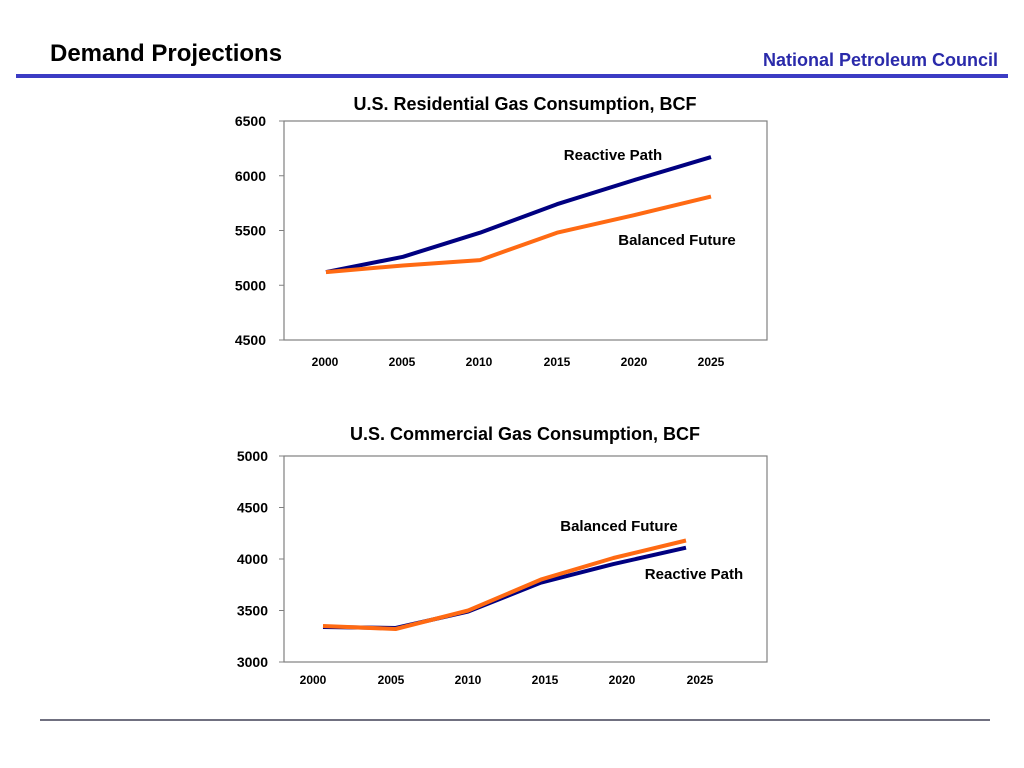  I want to click on residential-series-line-reactive-path, so click(518, 215).